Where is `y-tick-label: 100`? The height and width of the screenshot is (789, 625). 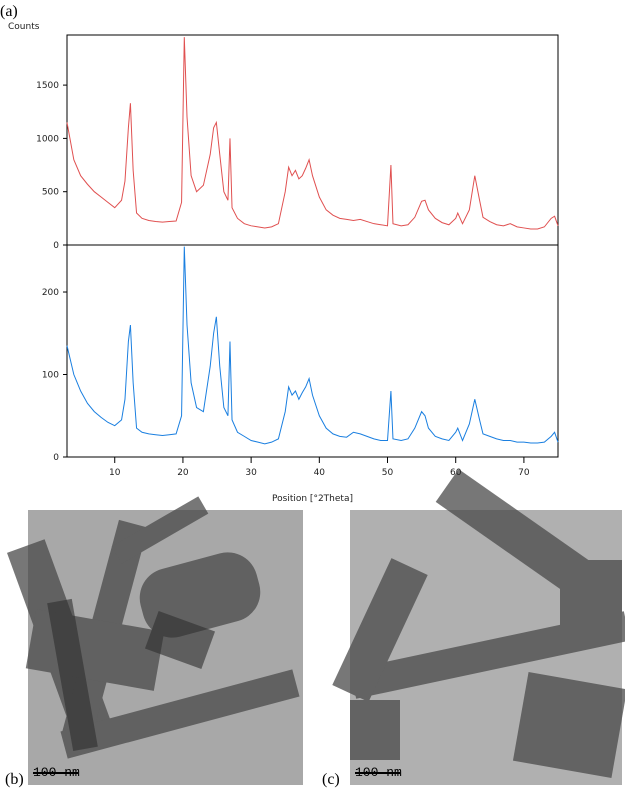 y-tick-label: 100 is located at coordinates (50, 376).